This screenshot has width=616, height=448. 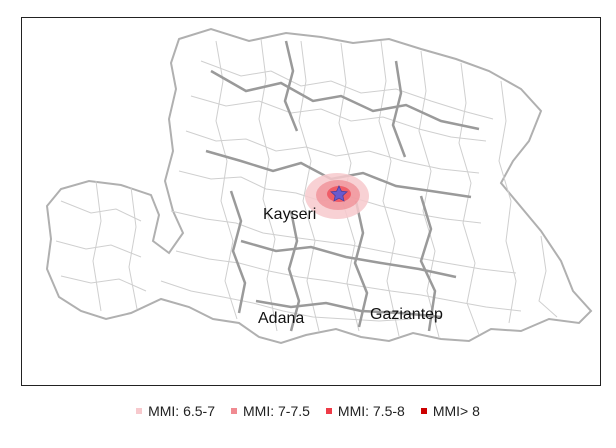 I want to click on legend: MMI: 6.5-7 MMI: 7-7.5 MMI: 7.5-8 MMI> 8, so click(x=308, y=411).